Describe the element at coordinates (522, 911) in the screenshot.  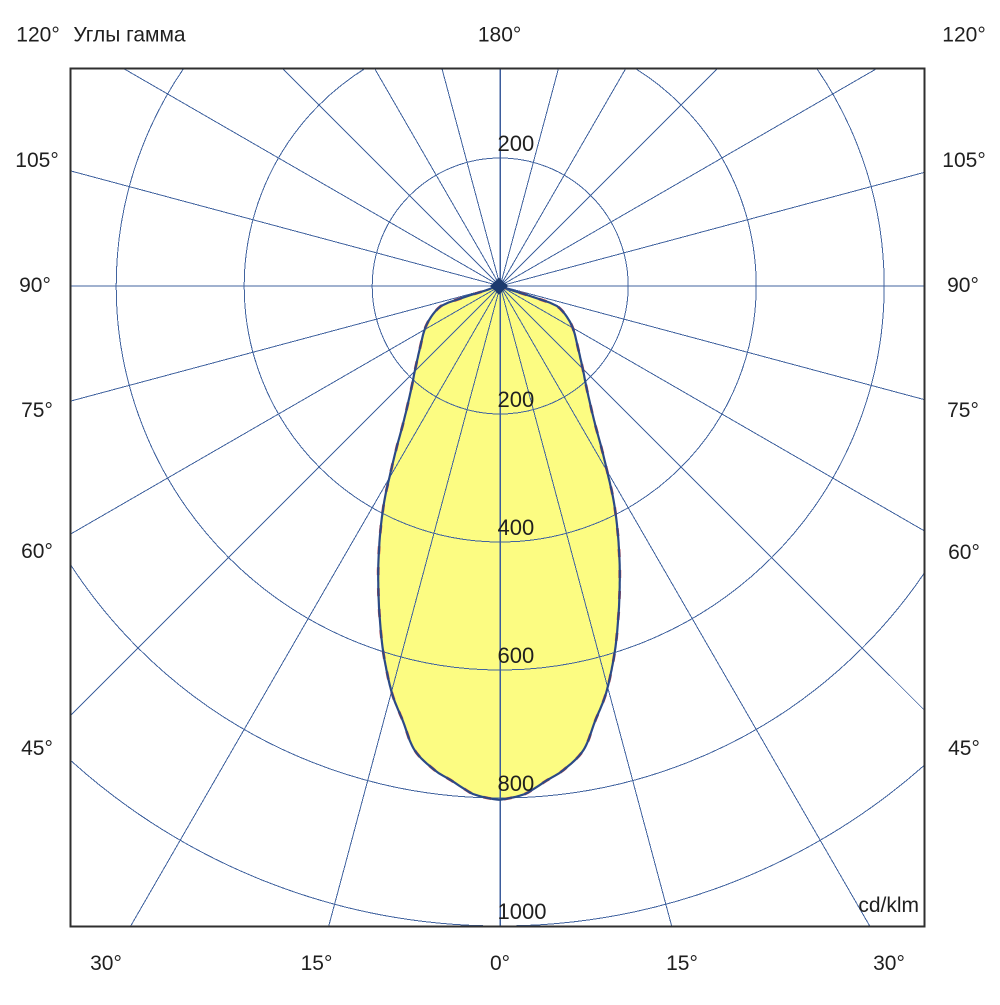
I see `svg-text: 1000` at that location.